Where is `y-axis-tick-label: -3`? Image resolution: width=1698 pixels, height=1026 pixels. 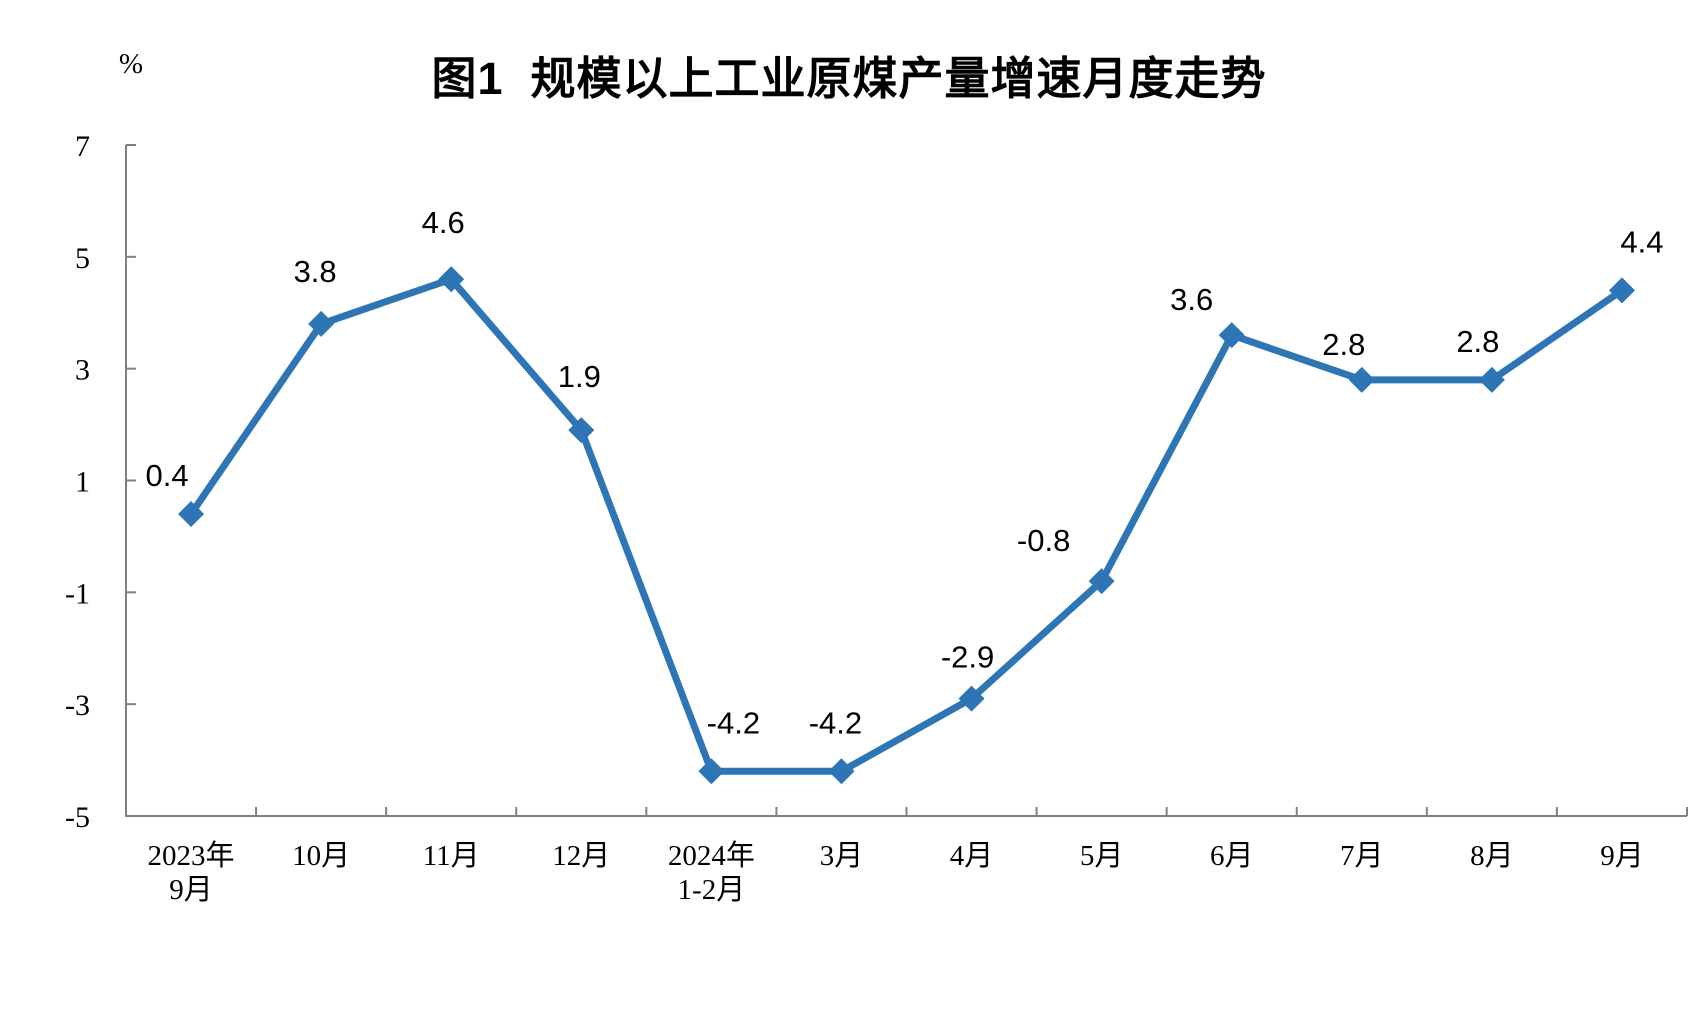 y-axis-tick-label: -3 is located at coordinates (77, 705).